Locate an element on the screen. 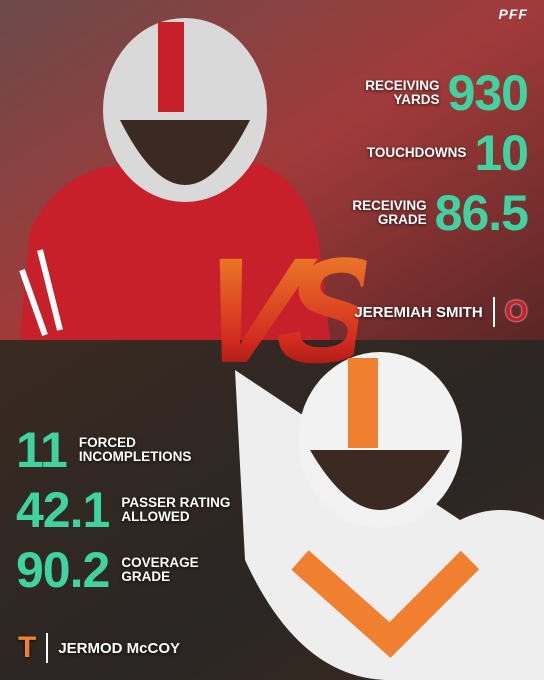 Image resolution: width=544 pixels, height=680 pixels. vs-text: VS is located at coordinates (280, 310).